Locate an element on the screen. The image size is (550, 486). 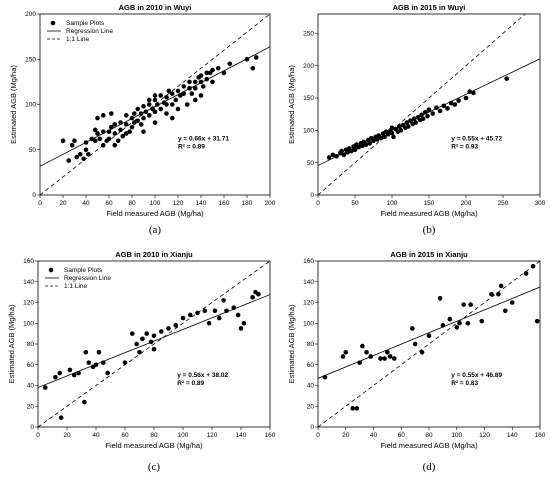
r-squared: R² = 0.93 is located at coordinates (464, 147).